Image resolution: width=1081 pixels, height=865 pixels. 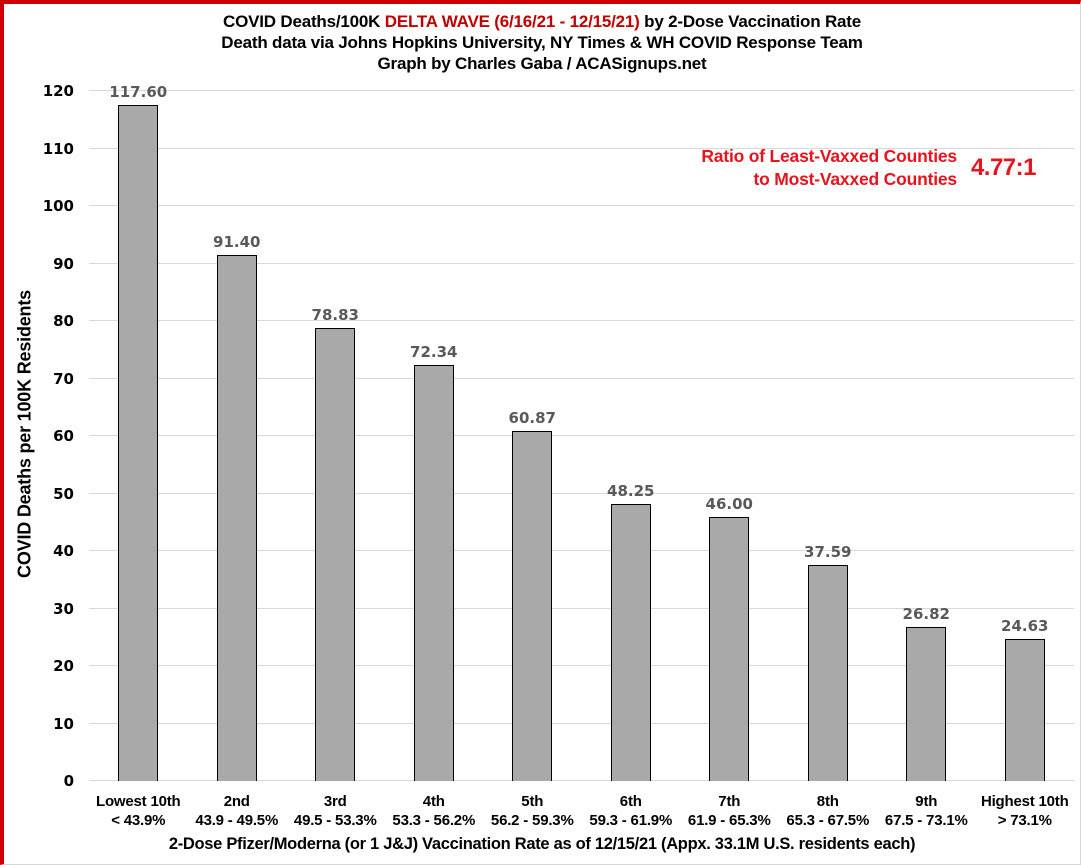 What do you see at coordinates (63, 666) in the screenshot?
I see `y-tick-20: 20` at bounding box center [63, 666].